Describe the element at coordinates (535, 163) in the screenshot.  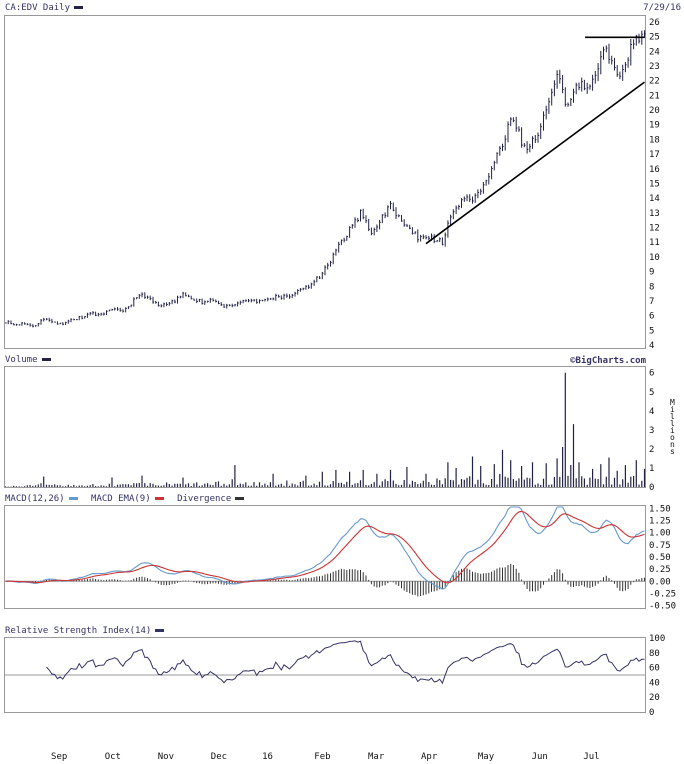
I see `trendline` at that location.